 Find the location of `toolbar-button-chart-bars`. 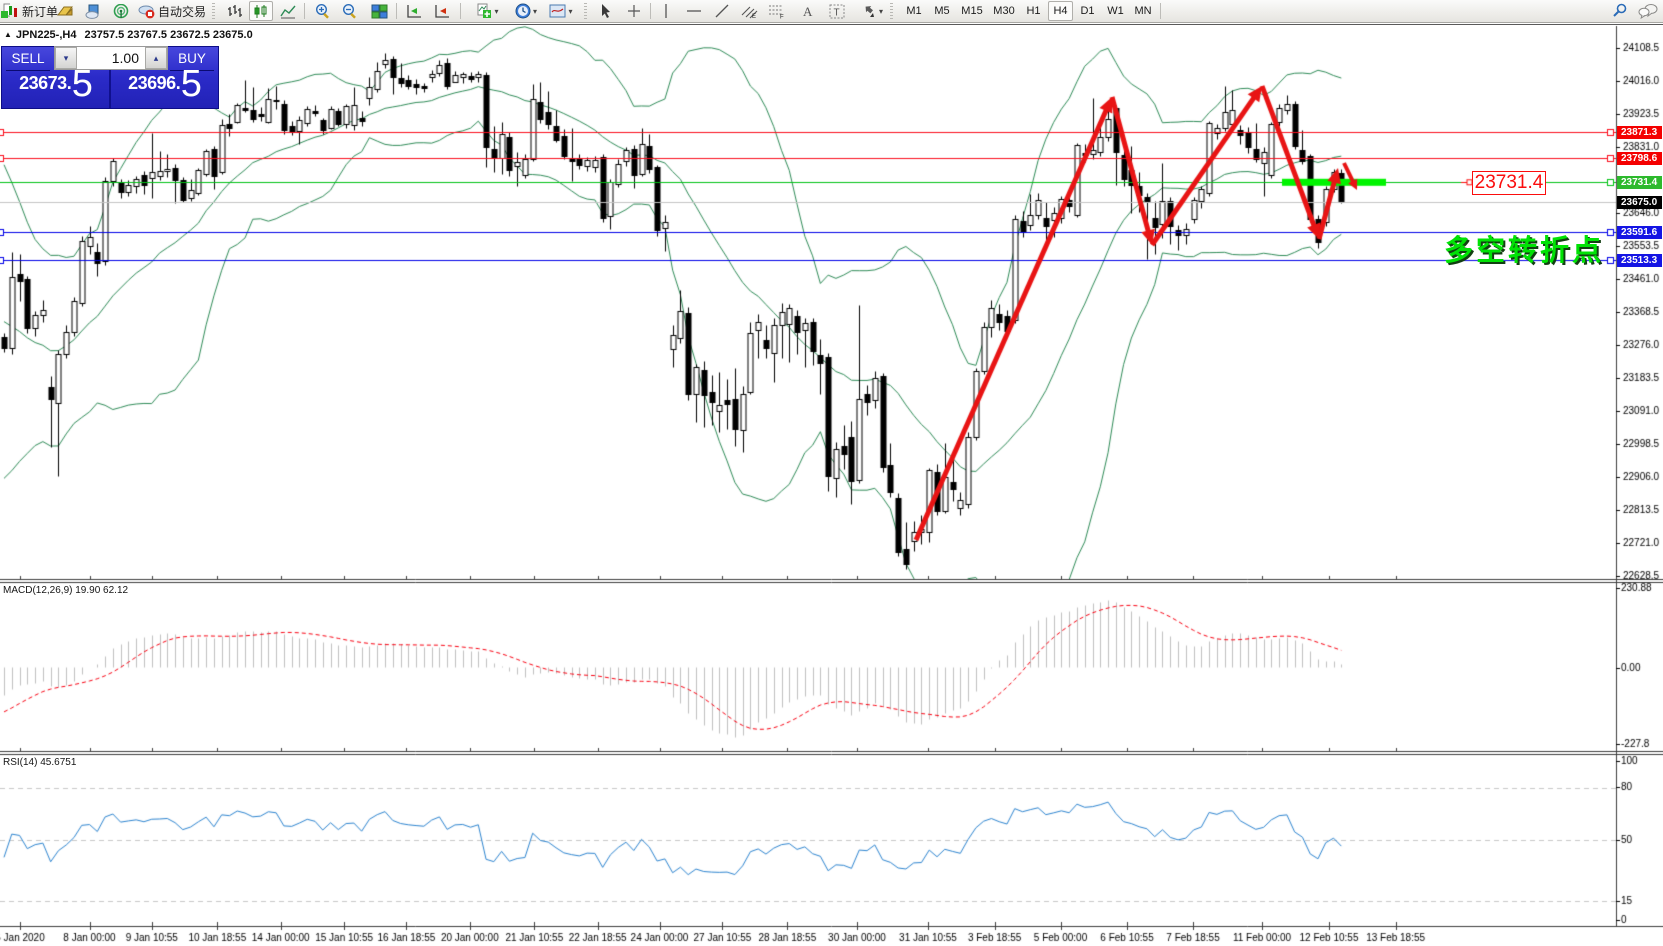

toolbar-button-chart-bars is located at coordinates (235, 11).